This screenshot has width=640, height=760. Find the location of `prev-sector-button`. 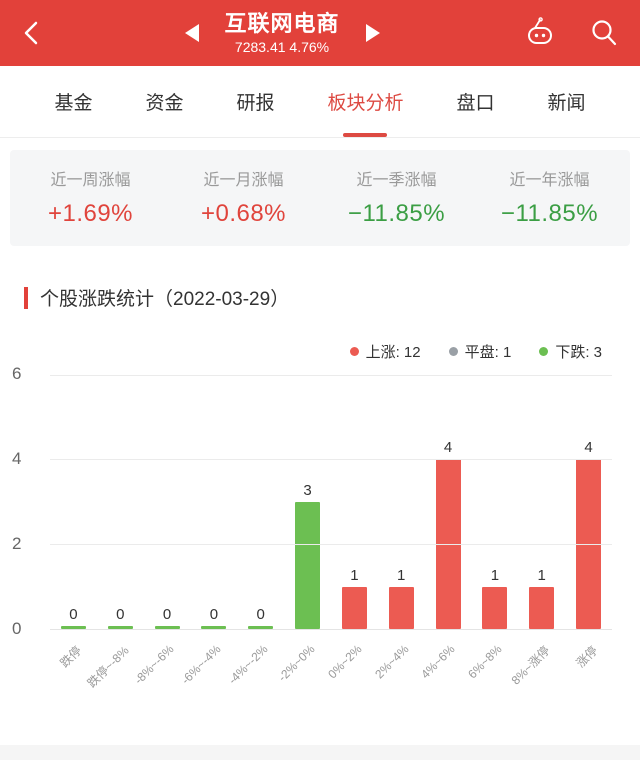

prev-sector-button is located at coordinates (204, 33).